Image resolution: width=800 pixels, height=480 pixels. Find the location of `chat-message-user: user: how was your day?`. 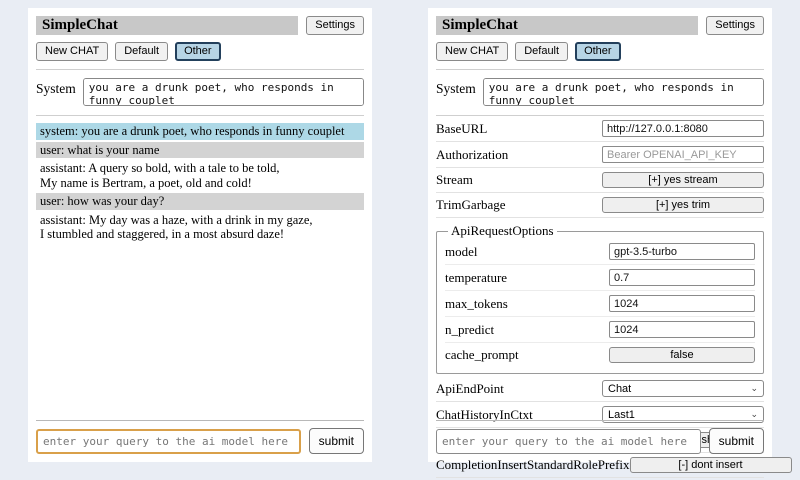

chat-message-user: user: how was your day? is located at coordinates (200, 201).